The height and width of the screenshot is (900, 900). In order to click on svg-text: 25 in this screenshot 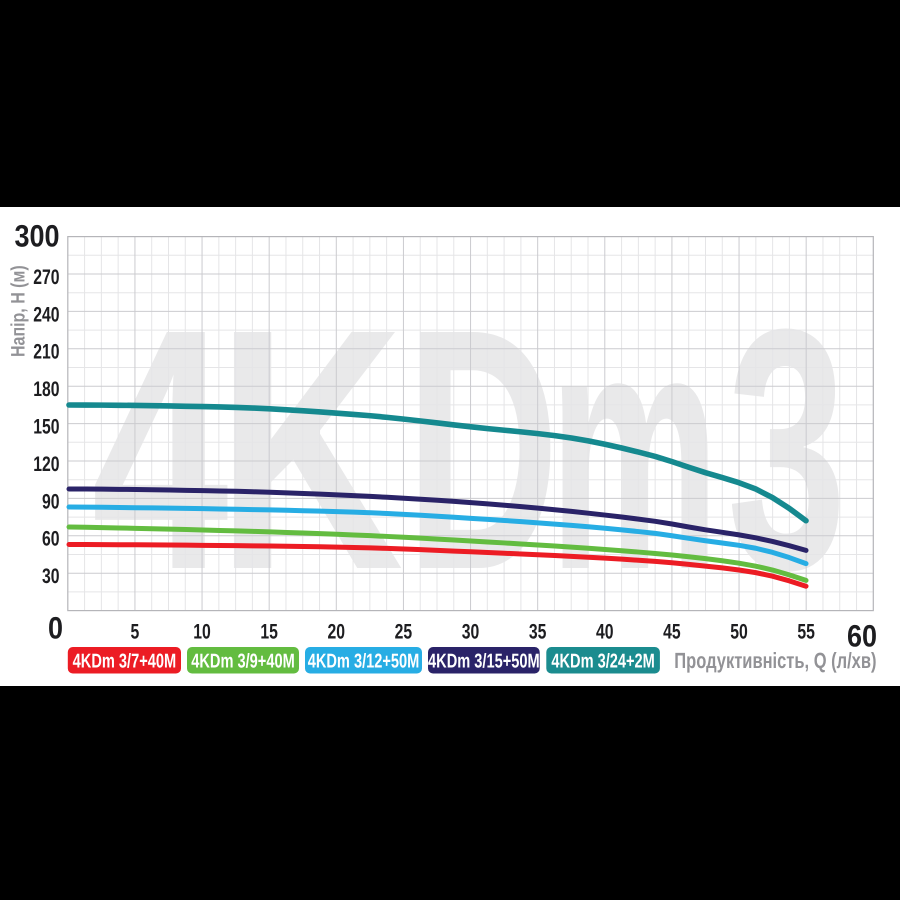, I will do `click(404, 631)`.